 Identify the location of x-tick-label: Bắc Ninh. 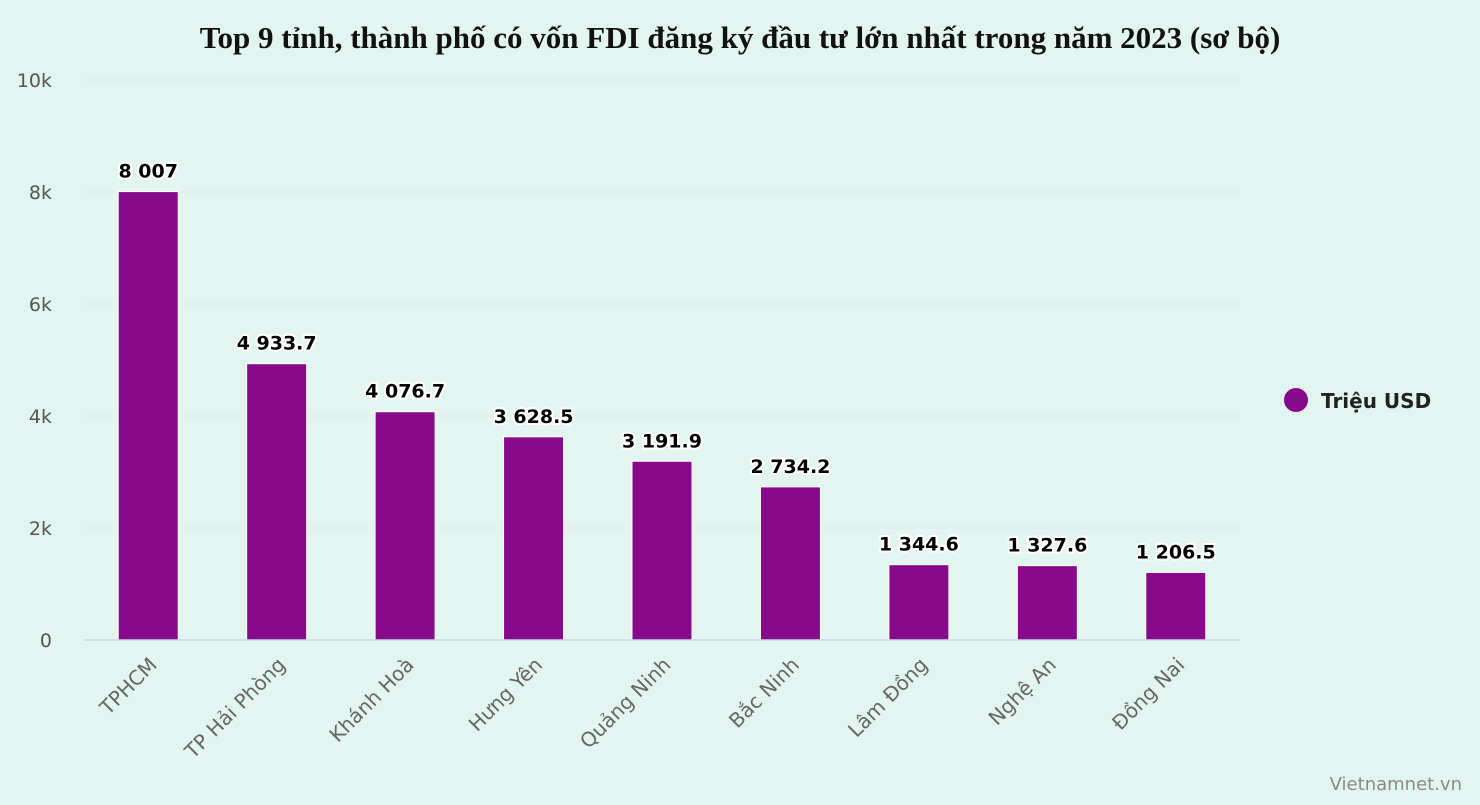
(764, 693).